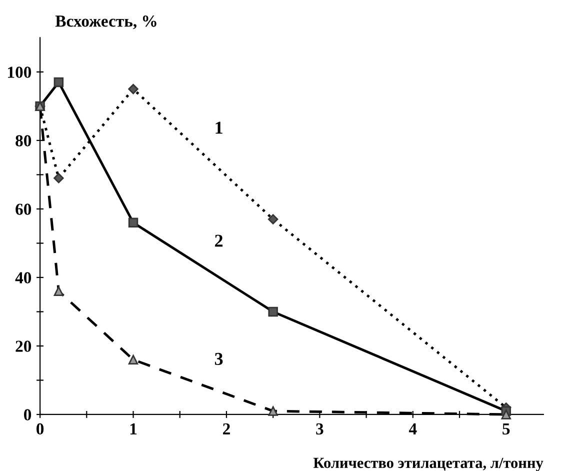 The width and height of the screenshot is (572, 471). I want to click on x-tick-label: 0, so click(40, 429).